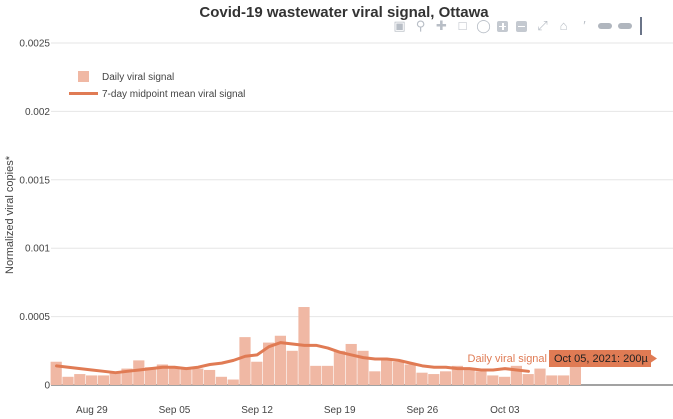 This screenshot has height=419, width=673. I want to click on y-axis-title: Normalized viral copies*, so click(10, 214).